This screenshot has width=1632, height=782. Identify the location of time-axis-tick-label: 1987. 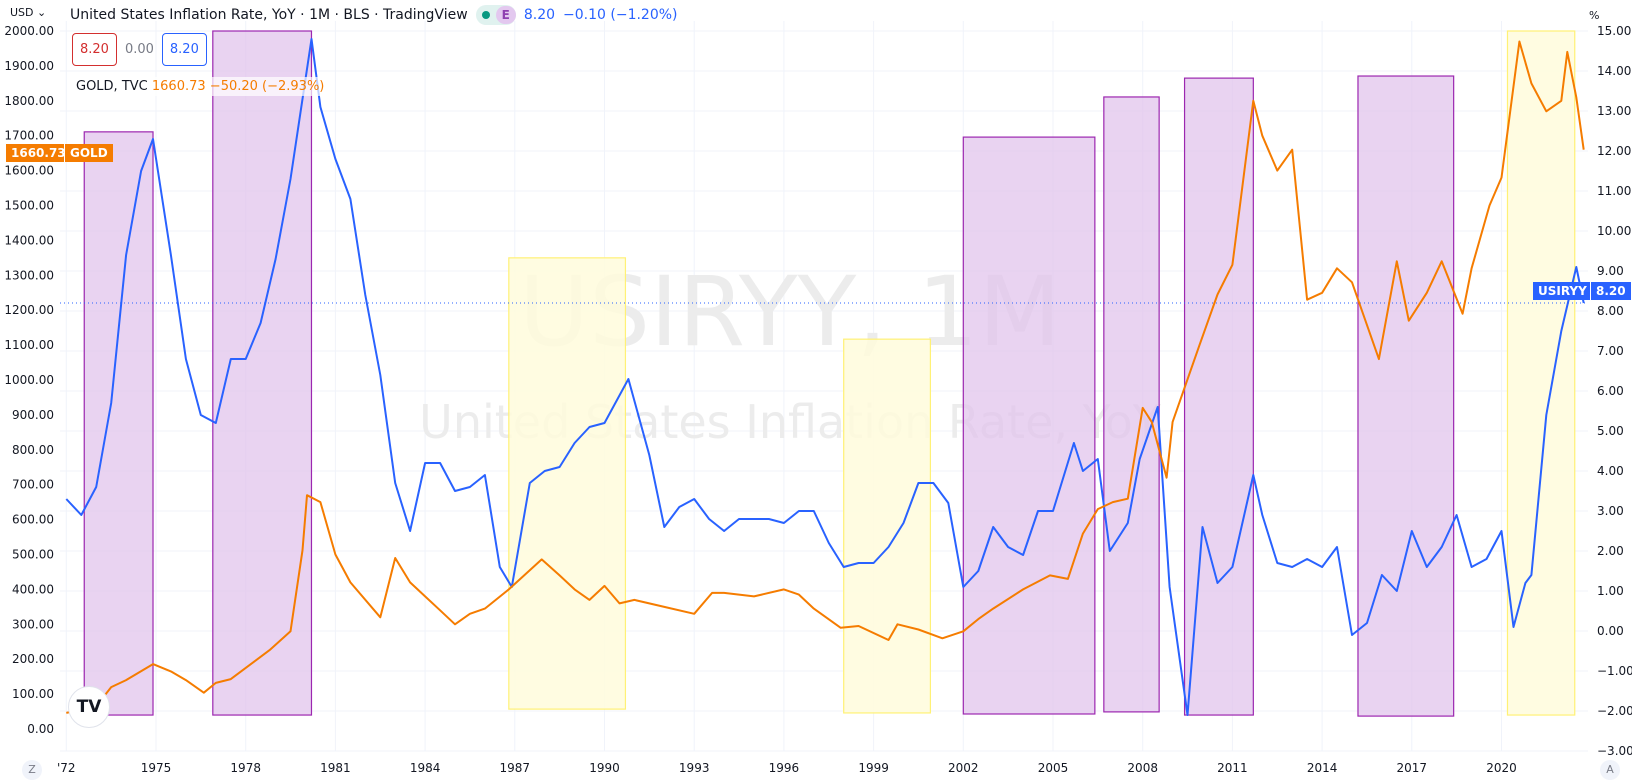
(515, 768).